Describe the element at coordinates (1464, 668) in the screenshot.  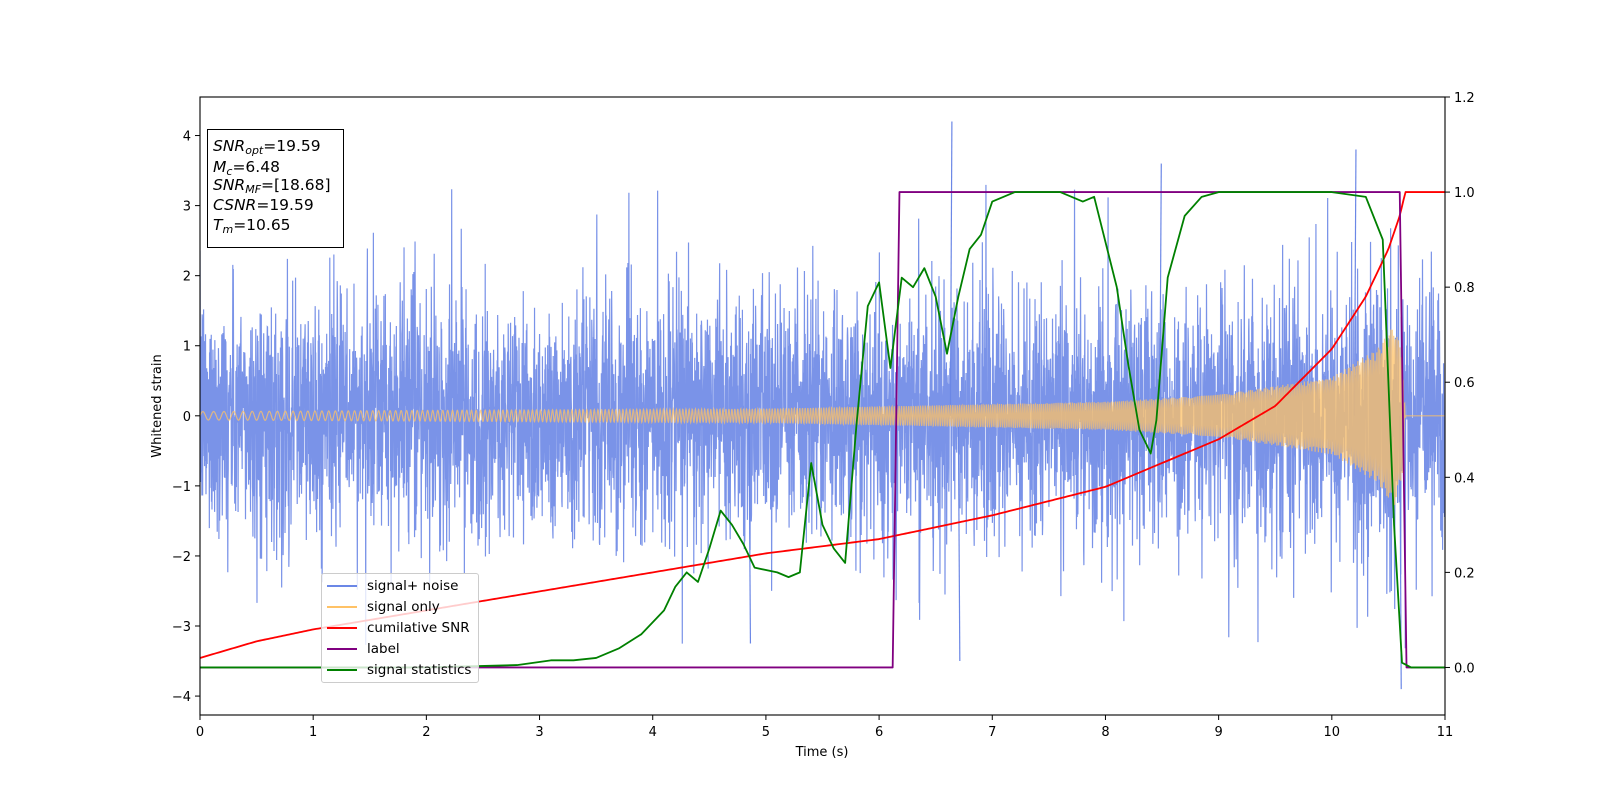
I see `y-right-tick-label: 0.0` at that location.